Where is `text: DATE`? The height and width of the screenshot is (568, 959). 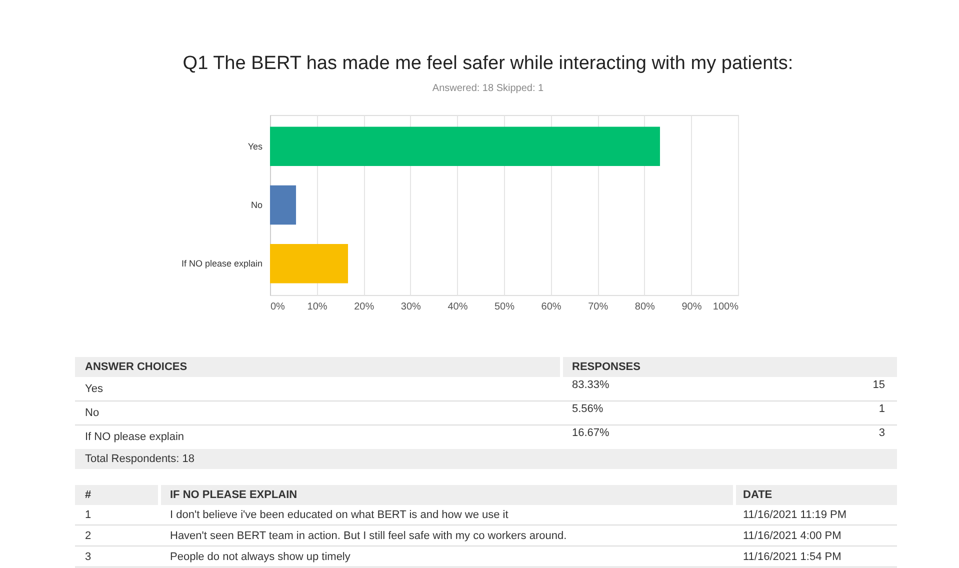 text: DATE is located at coordinates (757, 495).